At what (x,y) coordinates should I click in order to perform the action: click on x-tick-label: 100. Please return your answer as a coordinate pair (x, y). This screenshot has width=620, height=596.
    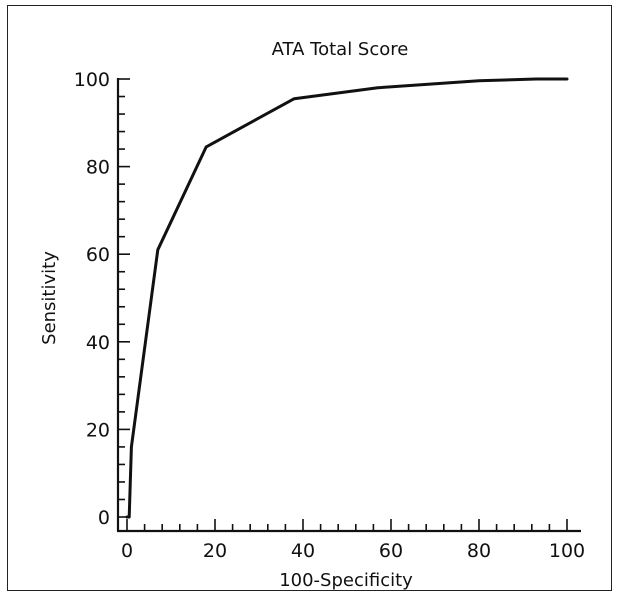
    Looking at the image, I should click on (567, 551).